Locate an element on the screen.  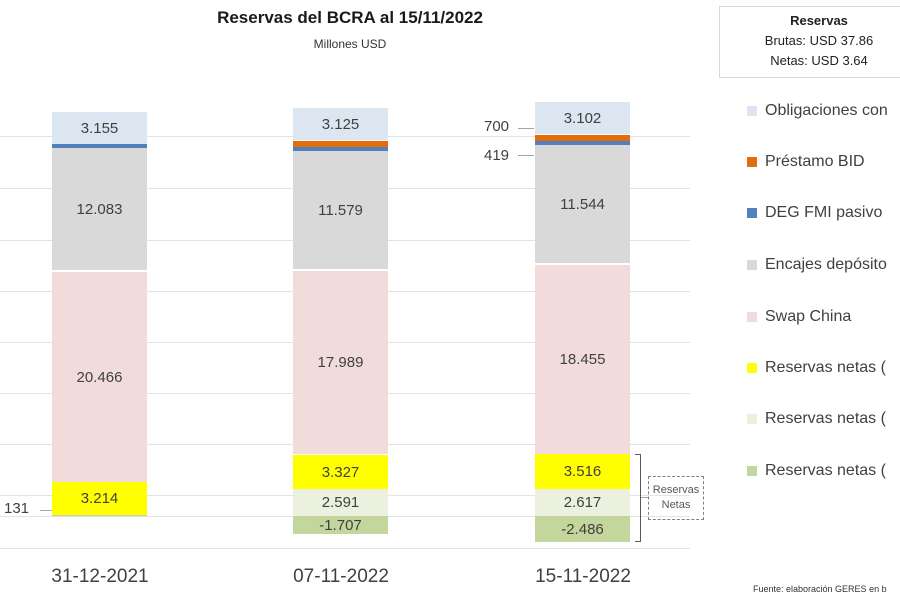
legend-item-swap-china: Swap China is located at coordinates (823, 317).